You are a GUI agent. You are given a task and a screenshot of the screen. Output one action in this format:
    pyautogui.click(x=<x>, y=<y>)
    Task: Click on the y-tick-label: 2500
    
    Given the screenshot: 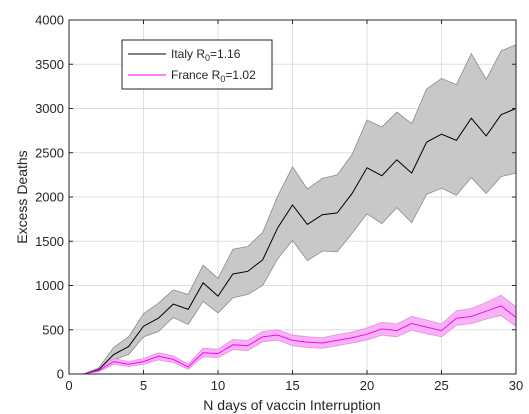 What is the action you would take?
    pyautogui.click(x=49, y=152)
    